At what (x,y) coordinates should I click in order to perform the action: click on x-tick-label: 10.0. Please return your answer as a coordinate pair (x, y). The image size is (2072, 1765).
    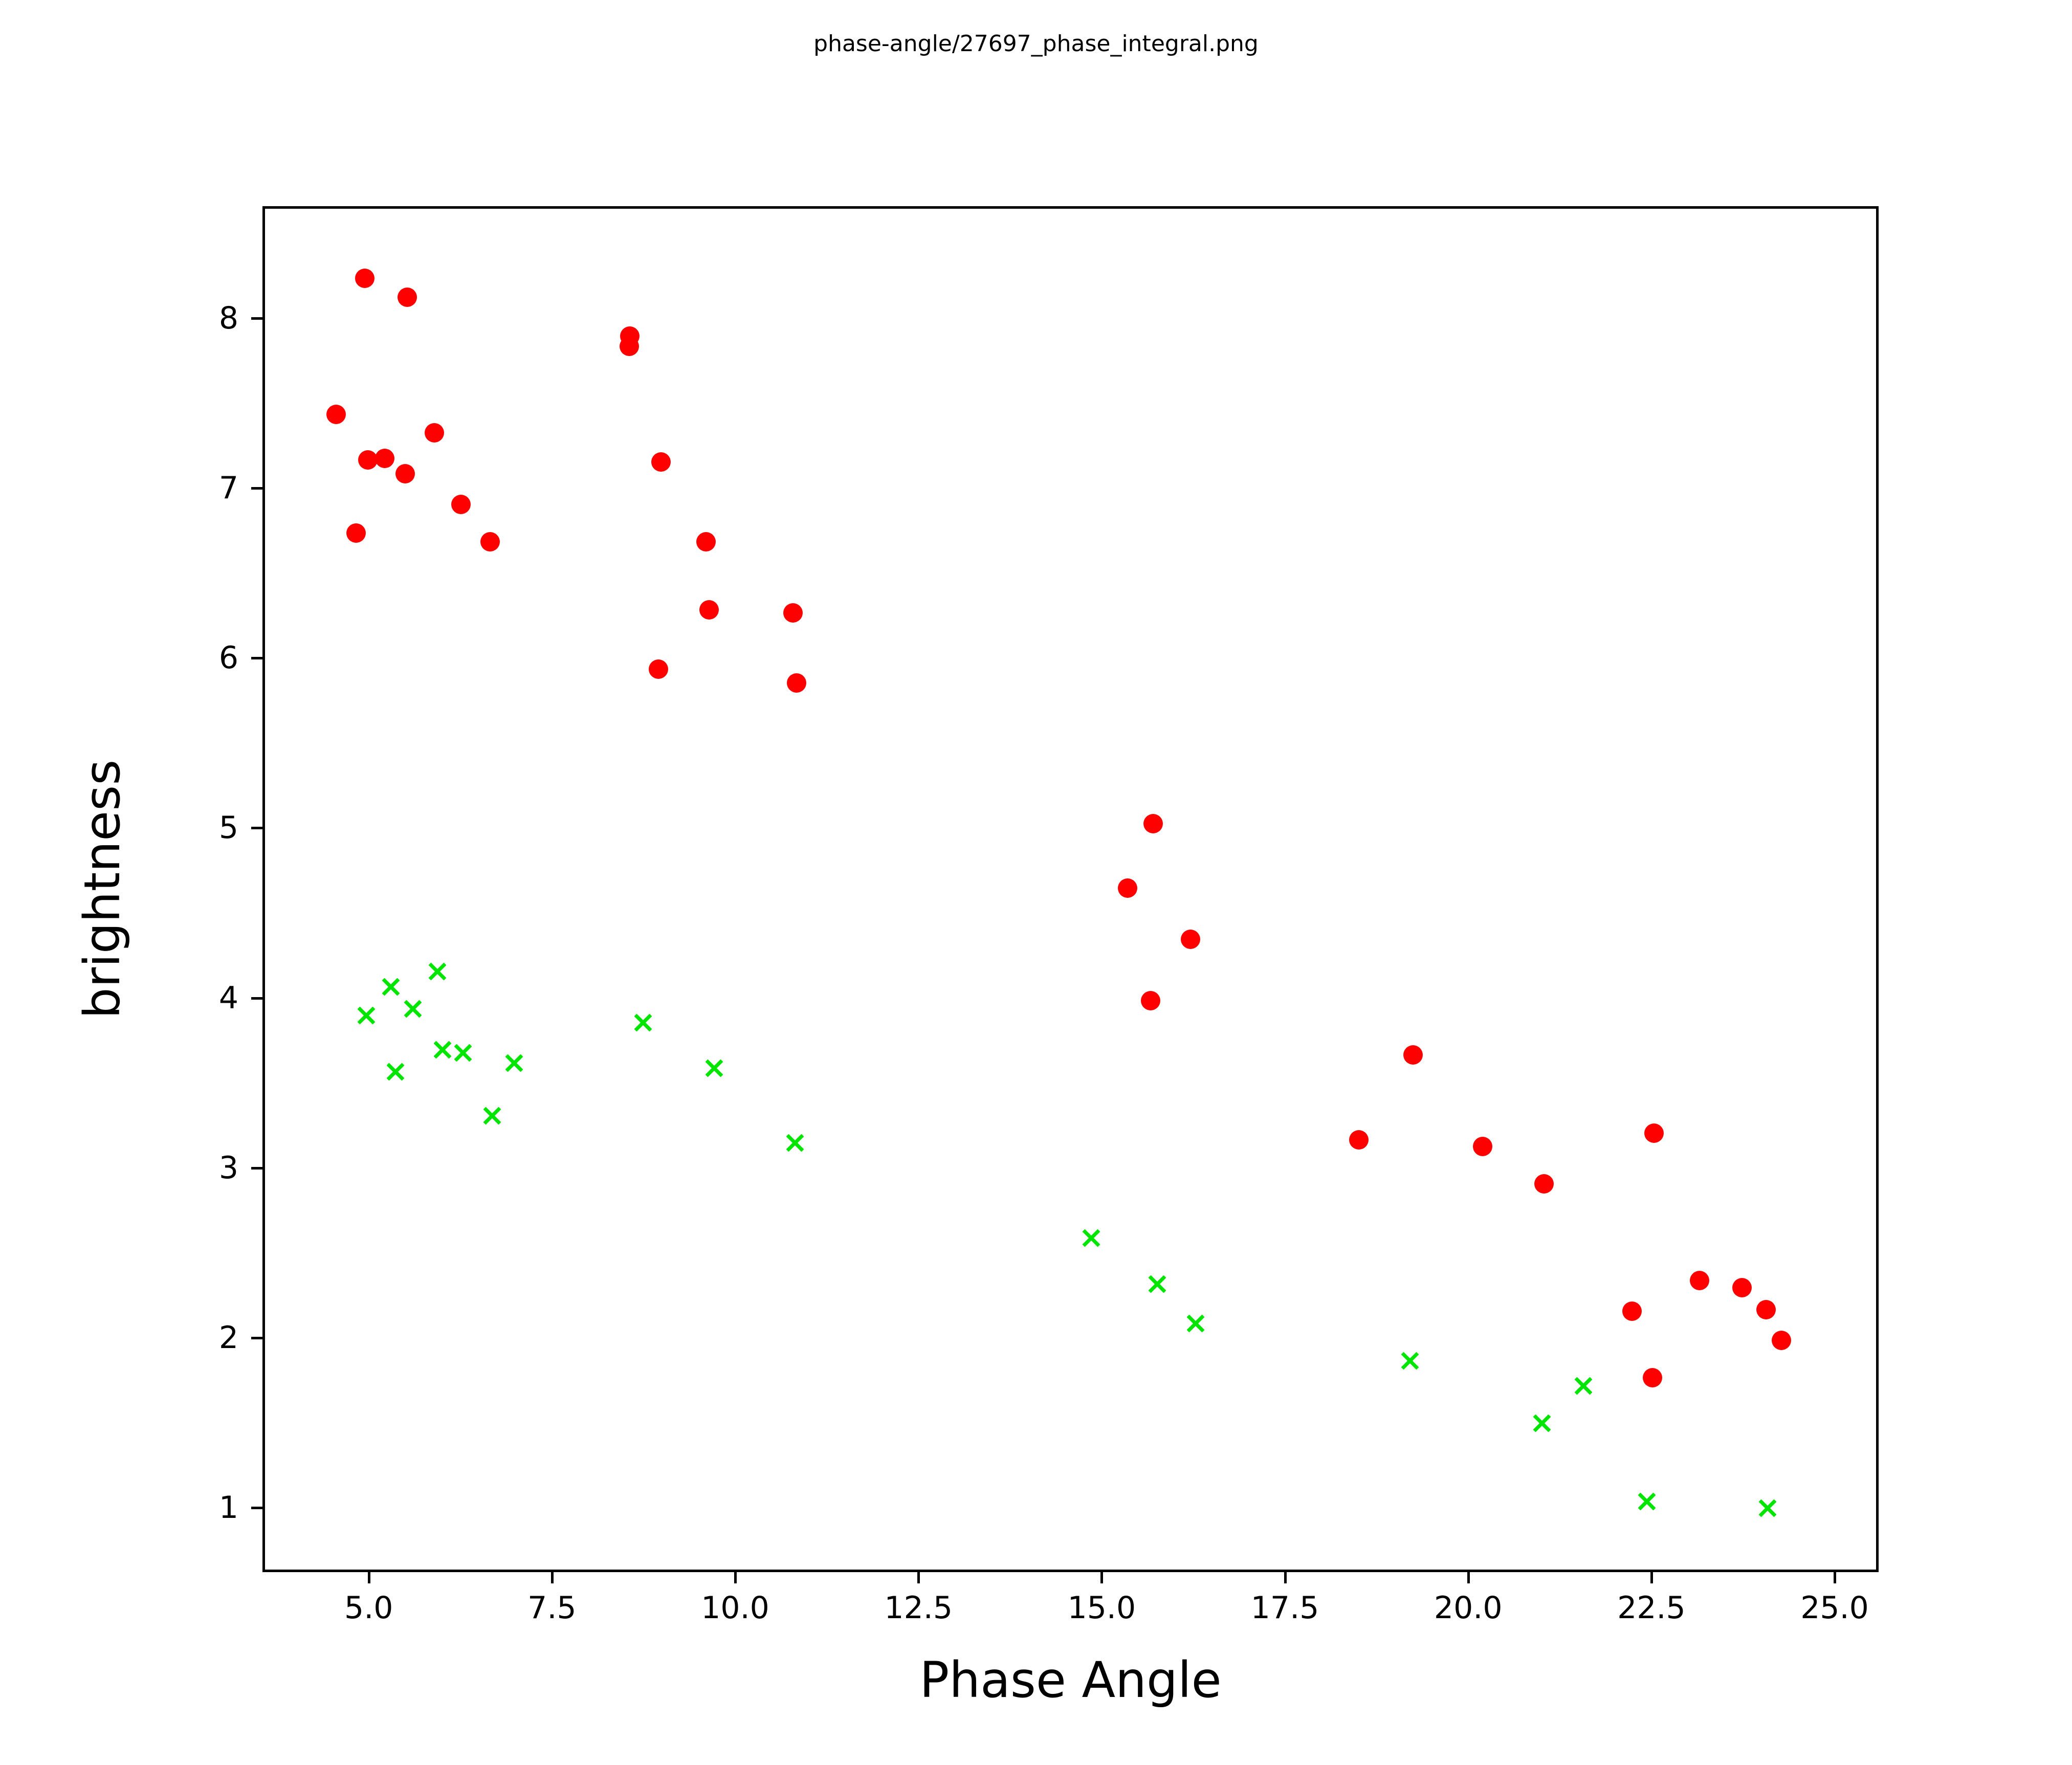
    Looking at the image, I should click on (735, 1608).